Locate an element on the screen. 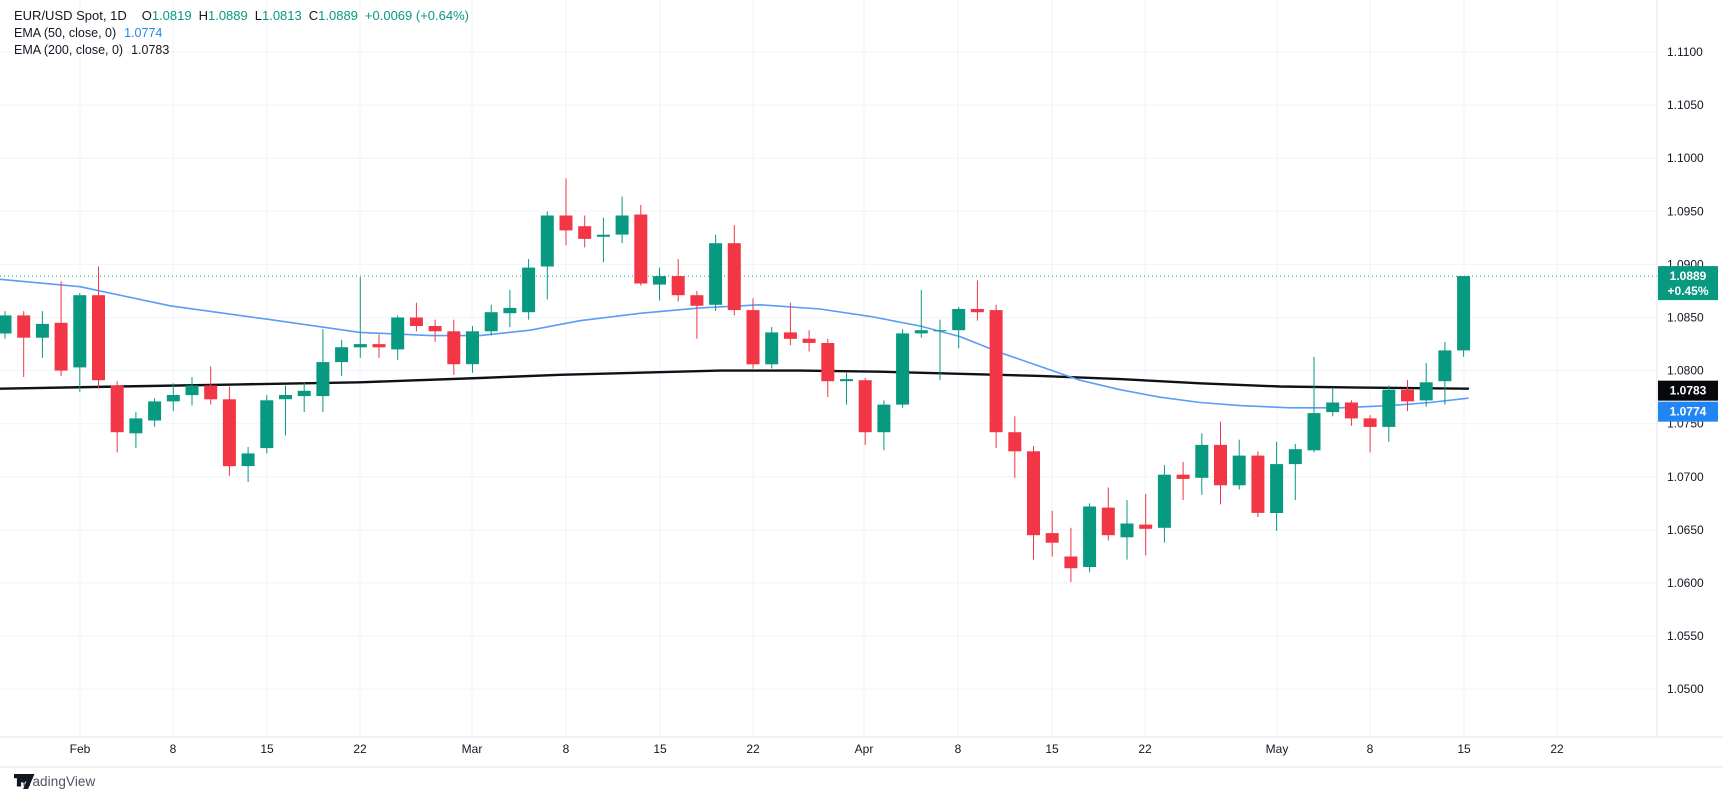 The height and width of the screenshot is (801, 1723). price-axis-label: 1.0850 is located at coordinates (1685, 318).